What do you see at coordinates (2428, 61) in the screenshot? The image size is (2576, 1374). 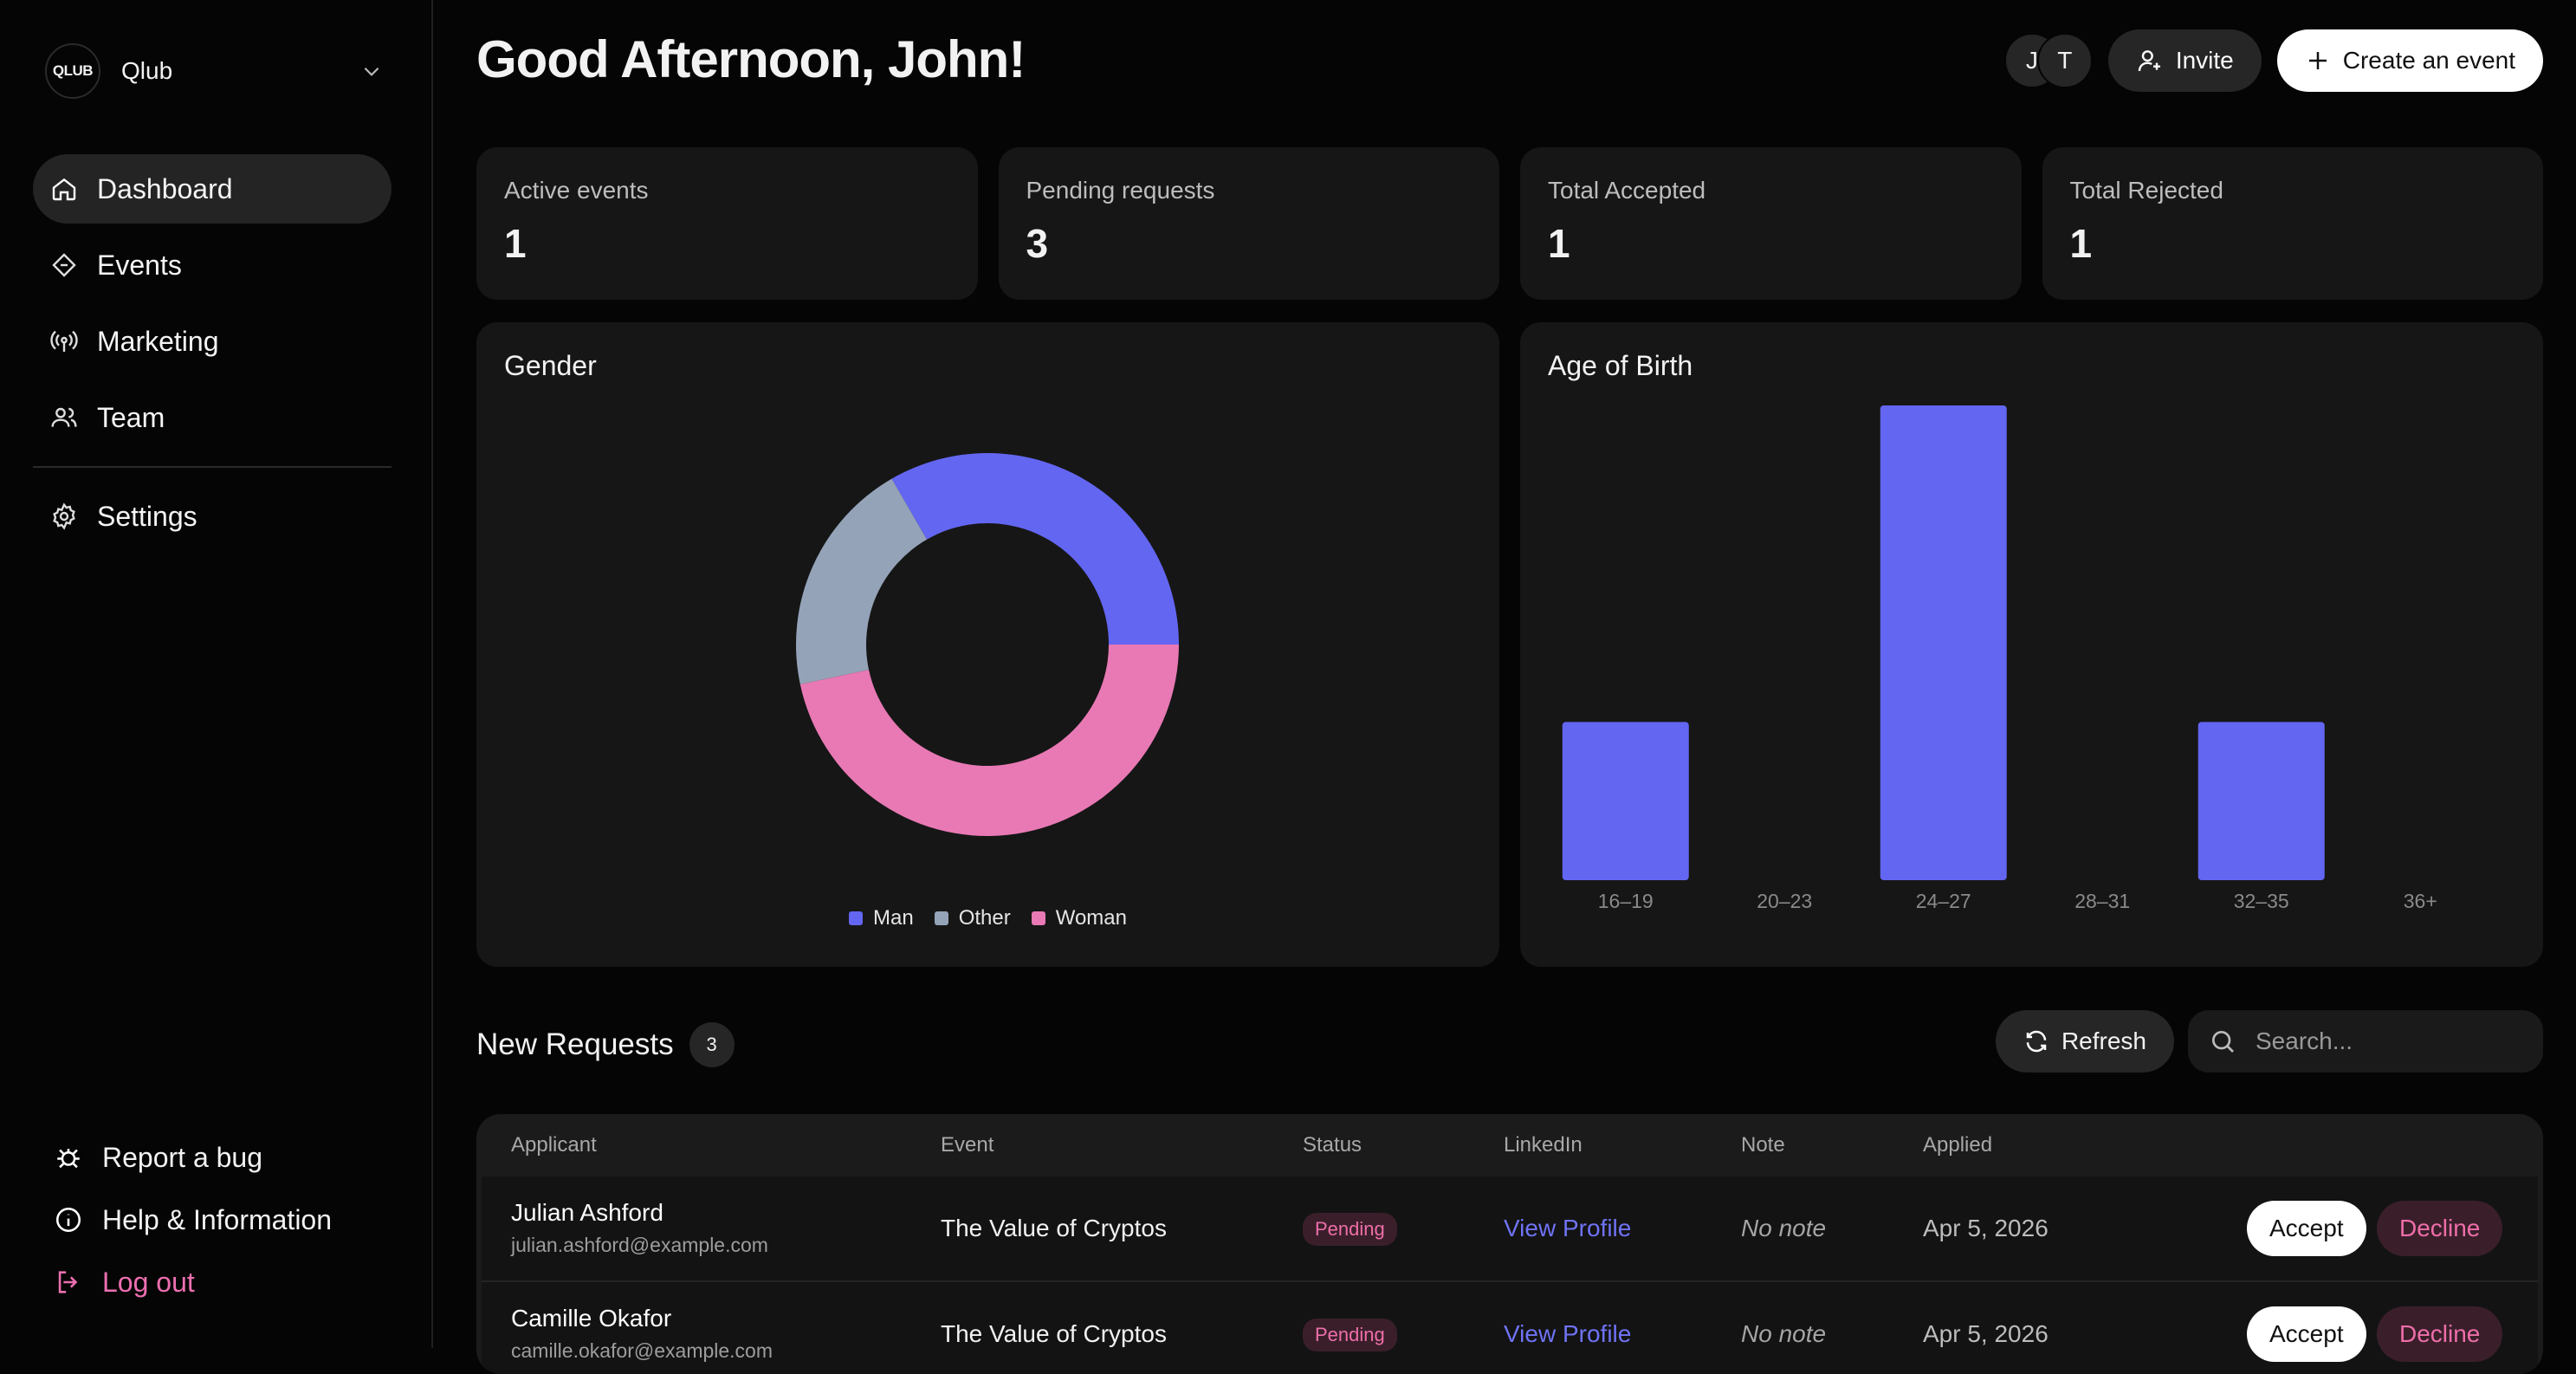 I see `create-event-label: Create an event` at bounding box center [2428, 61].